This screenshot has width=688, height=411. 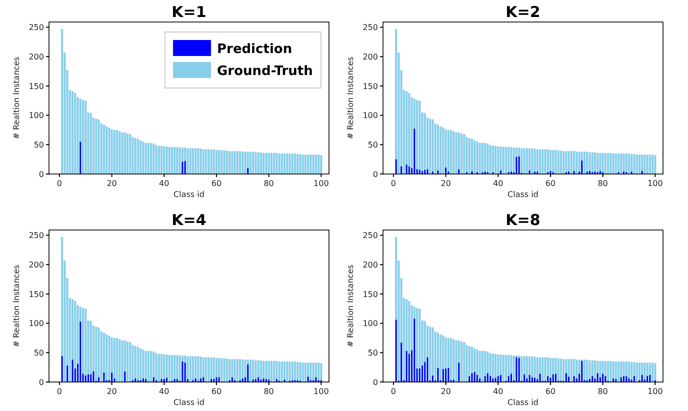 I want to click on chart-title: K=2, so click(x=523, y=12).